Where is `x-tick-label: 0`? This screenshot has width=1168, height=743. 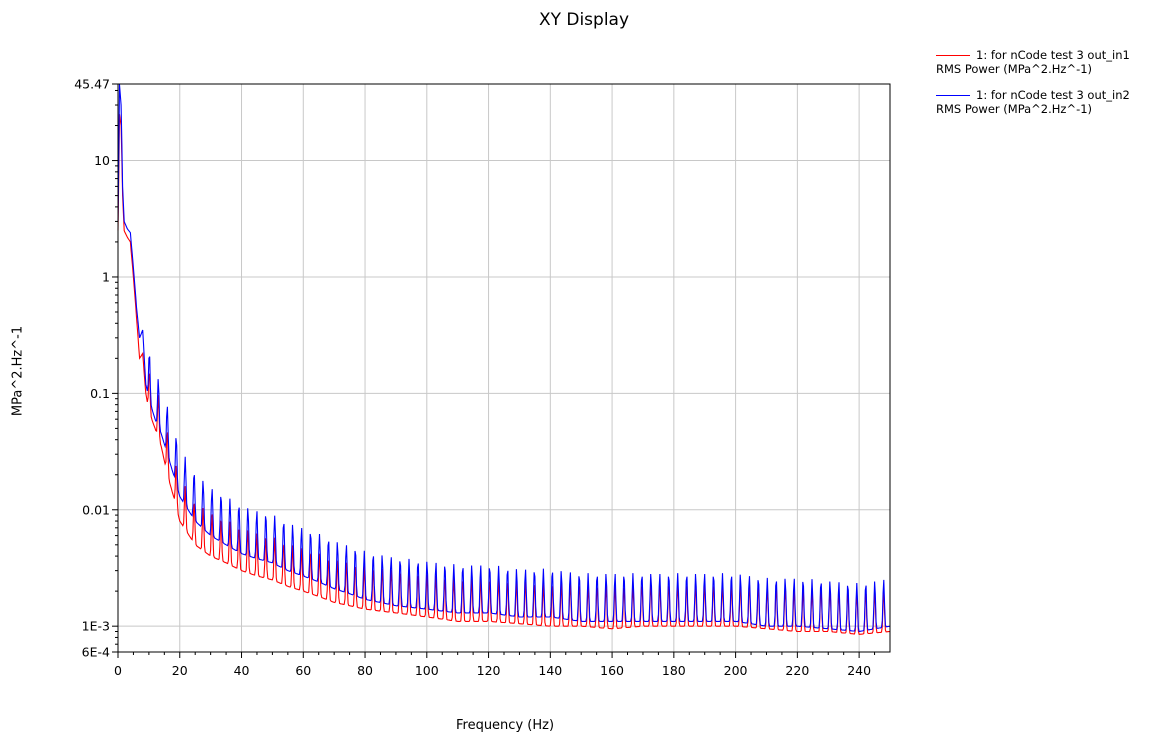 x-tick-label: 0 is located at coordinates (118, 670).